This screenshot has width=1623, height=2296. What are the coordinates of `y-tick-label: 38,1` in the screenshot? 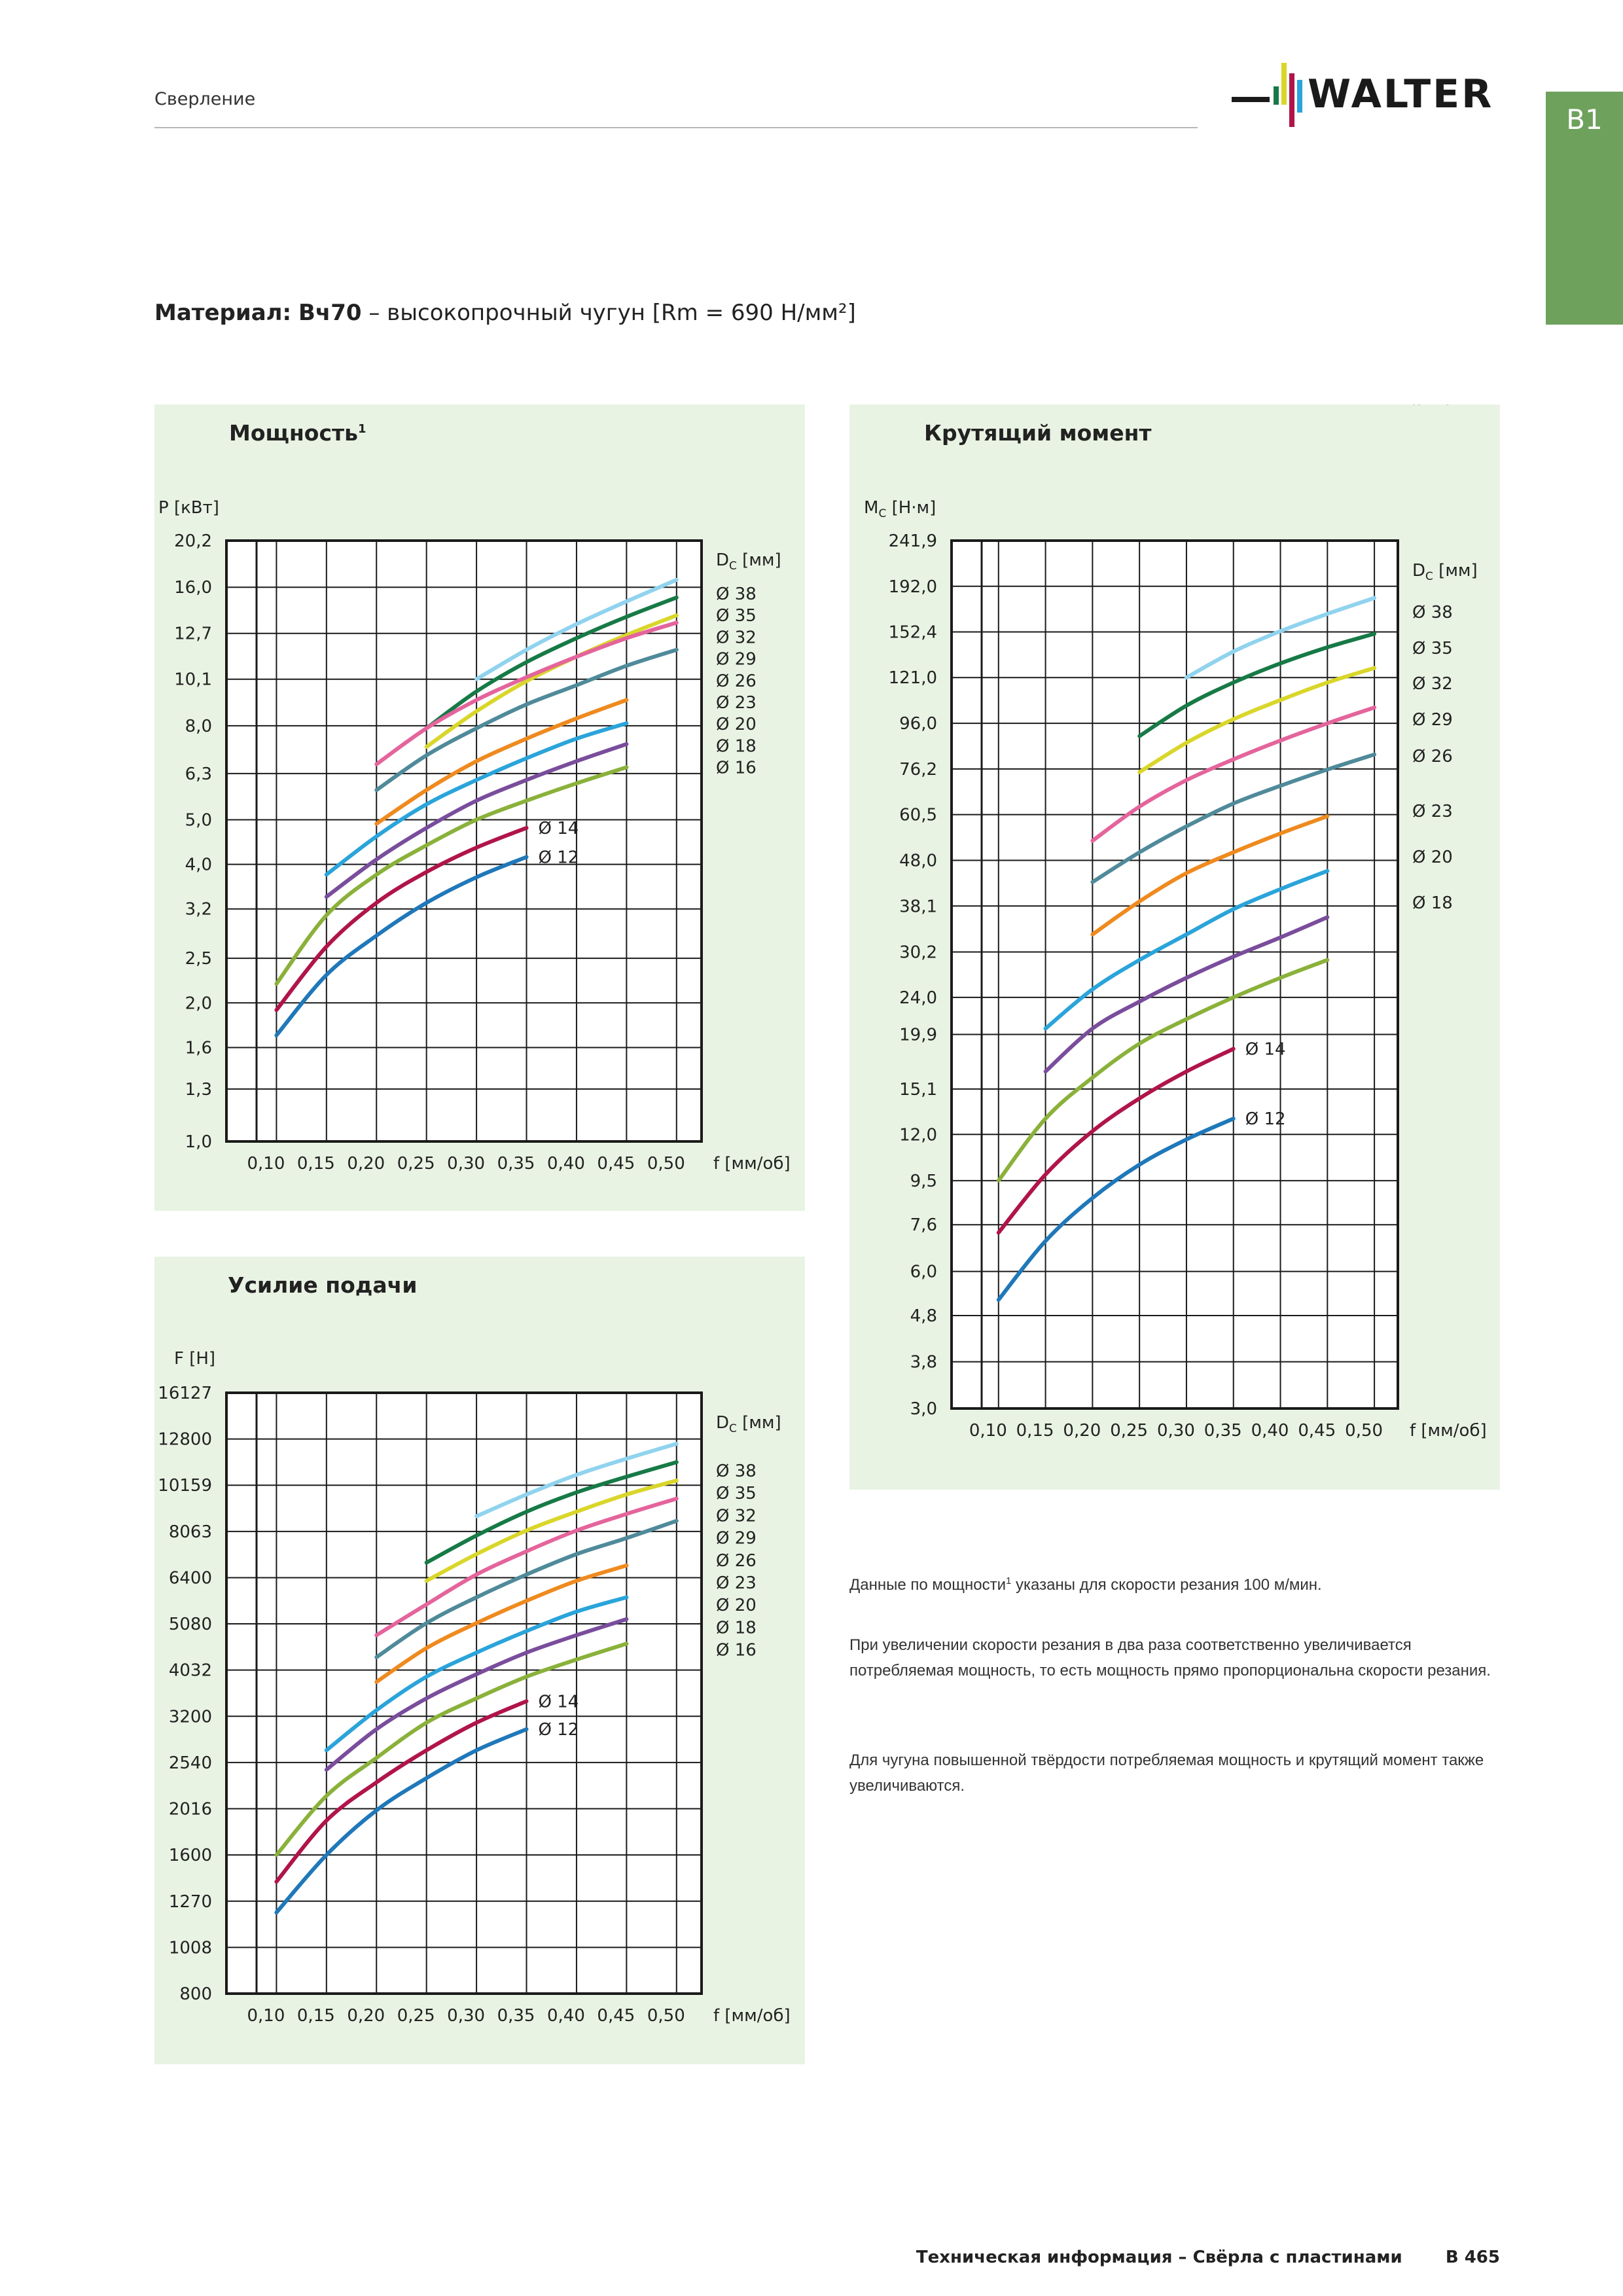 It's located at (918, 906).